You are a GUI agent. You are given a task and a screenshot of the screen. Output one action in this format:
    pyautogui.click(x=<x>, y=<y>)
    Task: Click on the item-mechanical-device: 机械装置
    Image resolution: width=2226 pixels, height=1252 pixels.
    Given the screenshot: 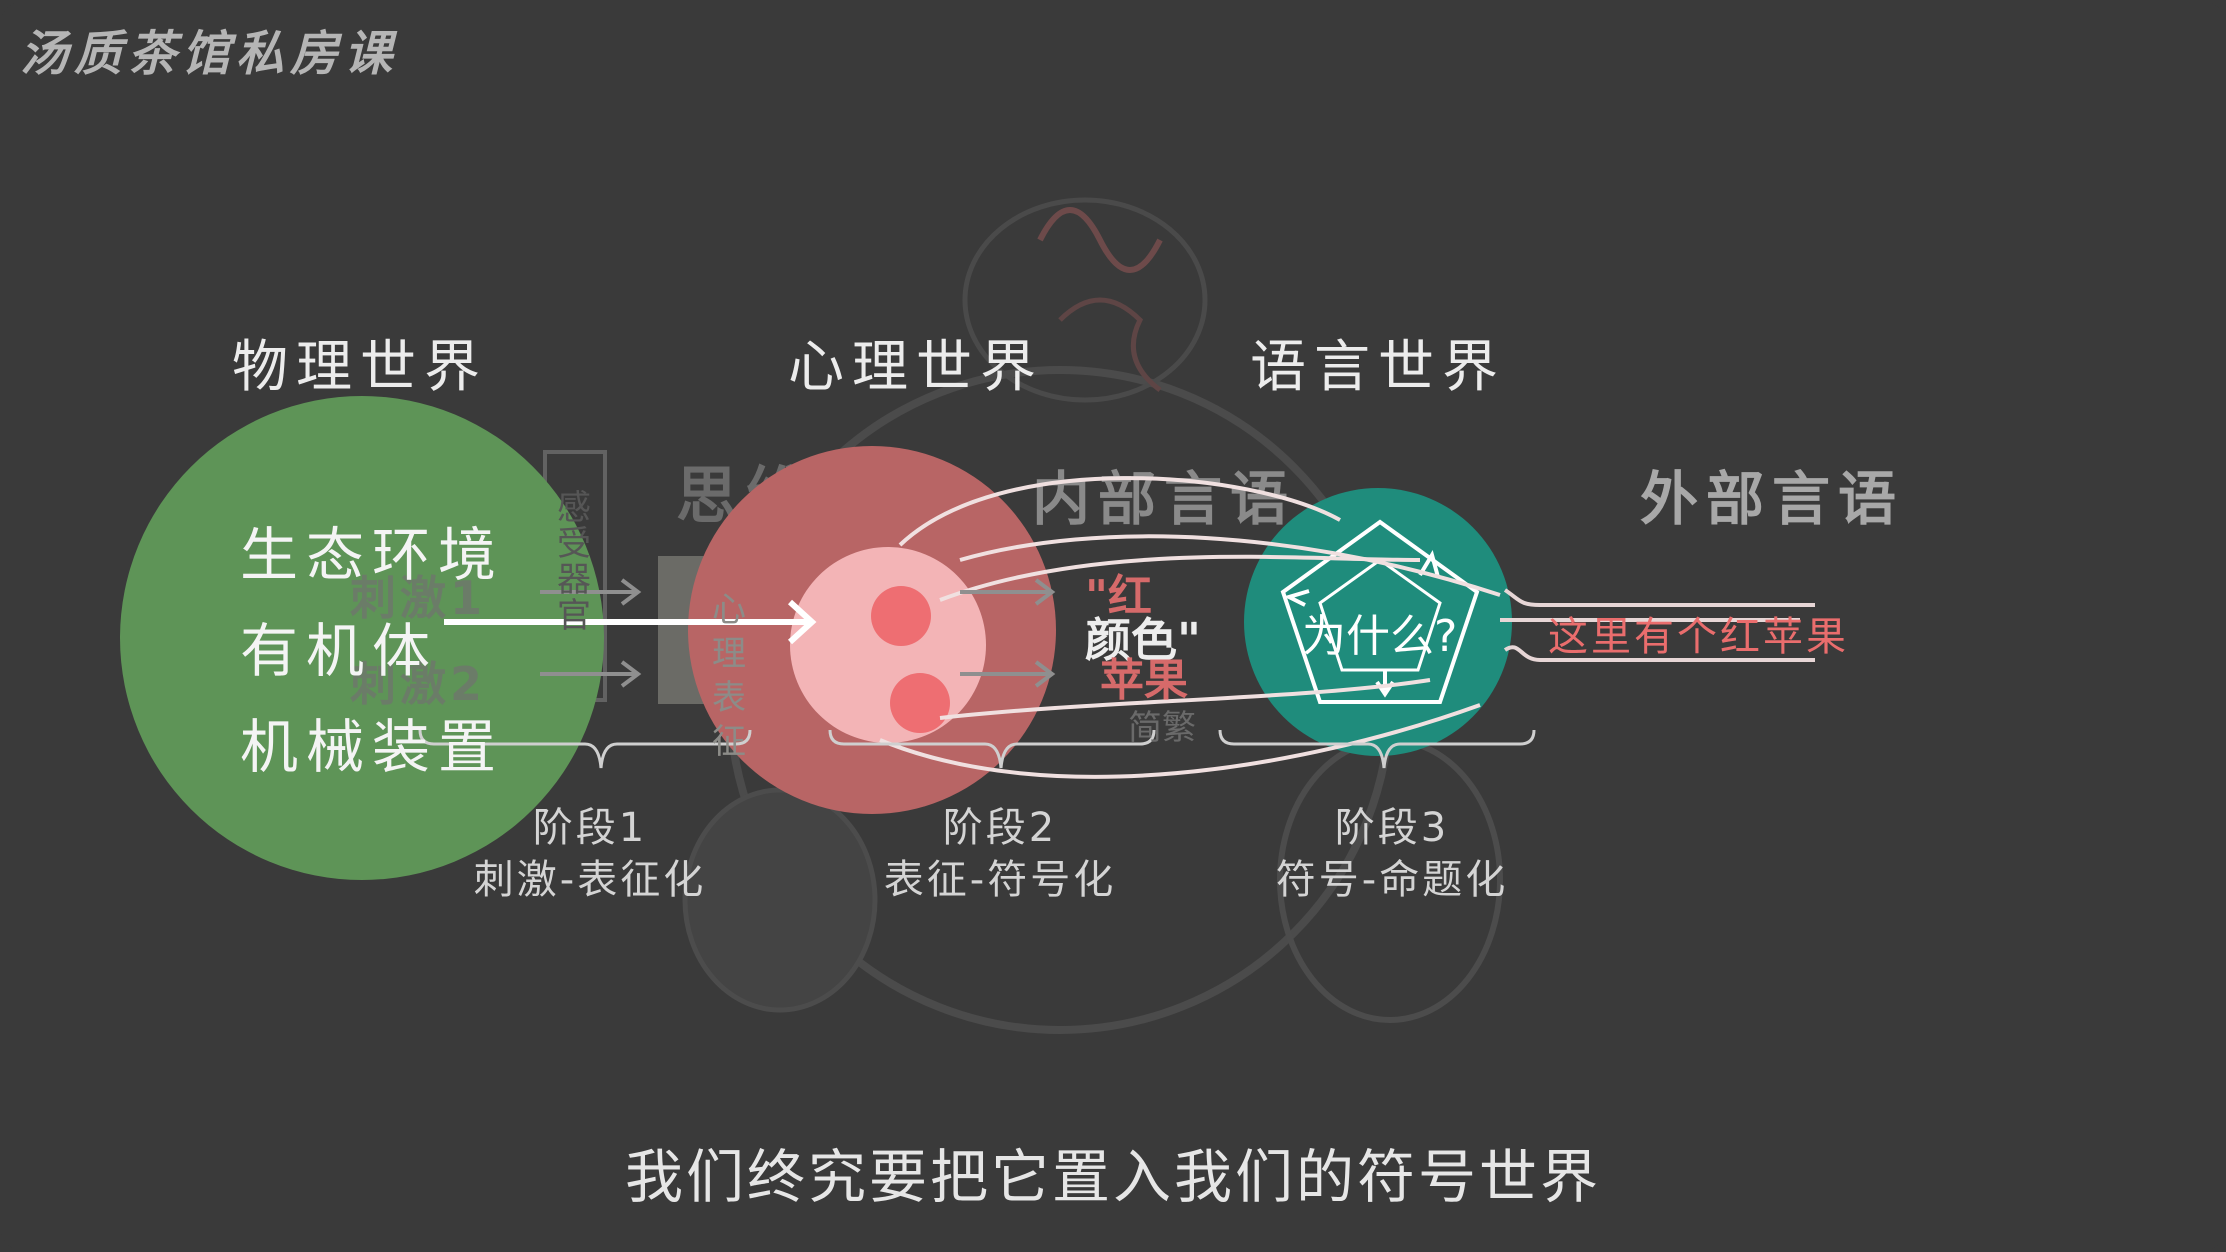 What is the action you would take?
    pyautogui.click(x=372, y=747)
    